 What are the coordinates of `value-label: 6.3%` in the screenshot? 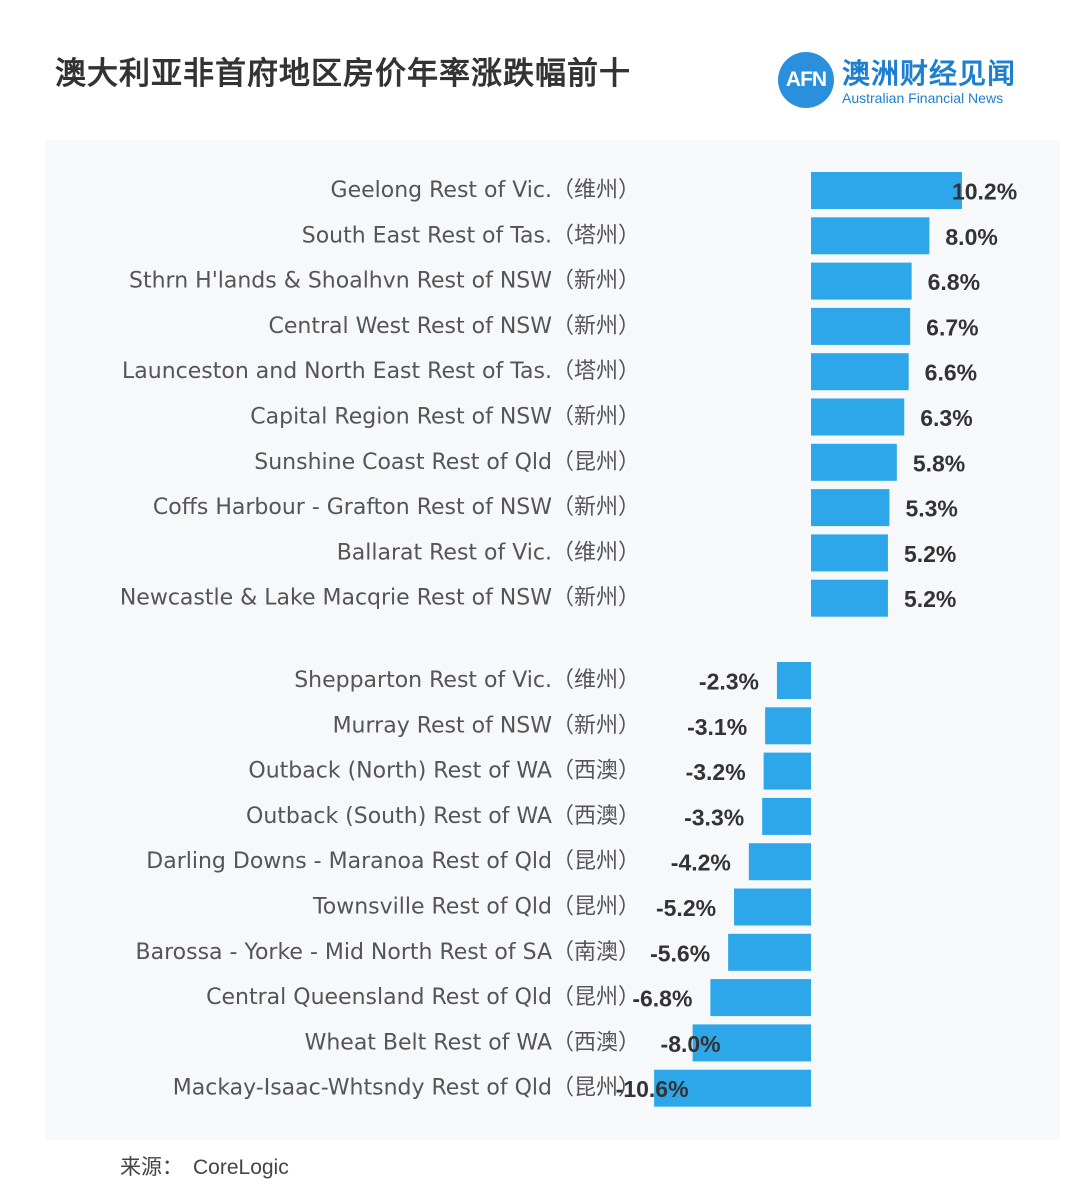 It's located at (946, 418).